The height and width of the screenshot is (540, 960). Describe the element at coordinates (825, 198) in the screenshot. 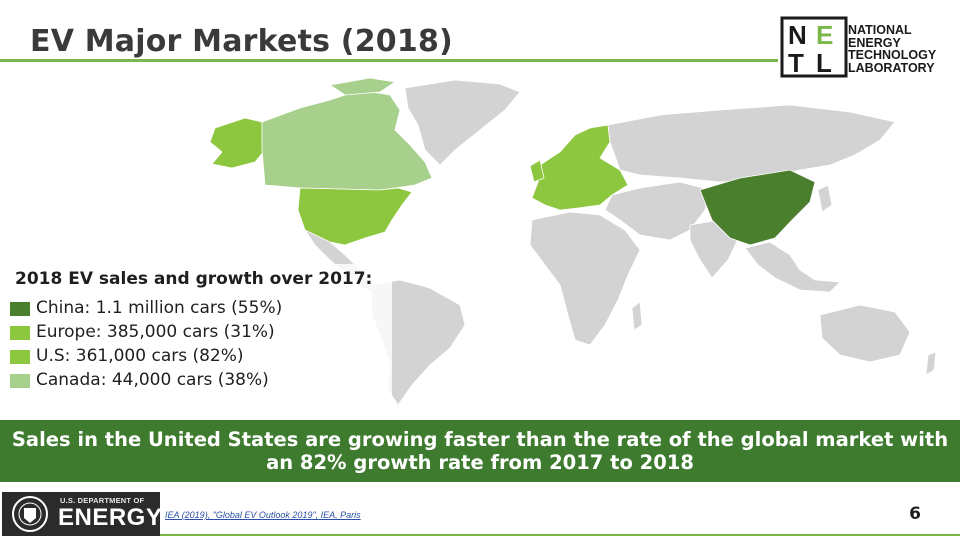

I see `map-japan` at that location.